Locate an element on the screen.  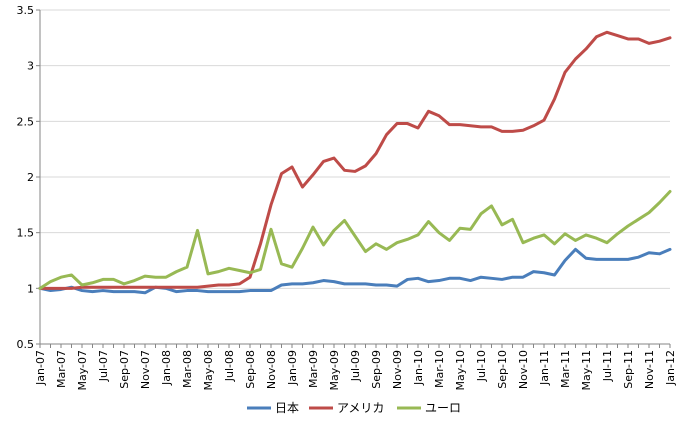
x-tick-label: Jul-09 is located at coordinates (355, 366).